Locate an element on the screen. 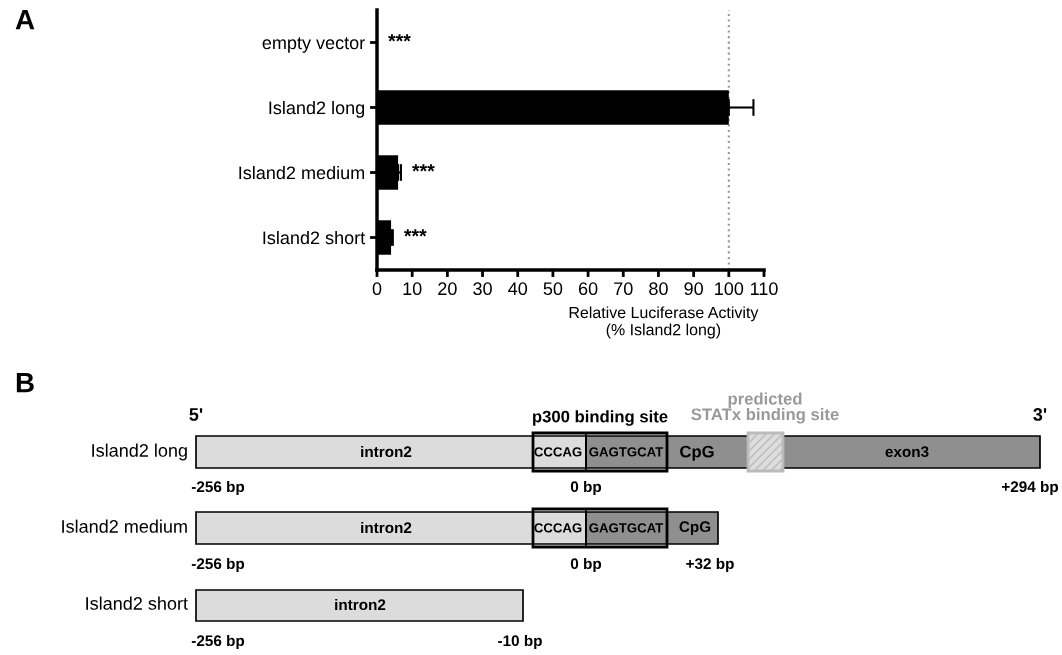  x-tick-label: 30 is located at coordinates (482, 289).